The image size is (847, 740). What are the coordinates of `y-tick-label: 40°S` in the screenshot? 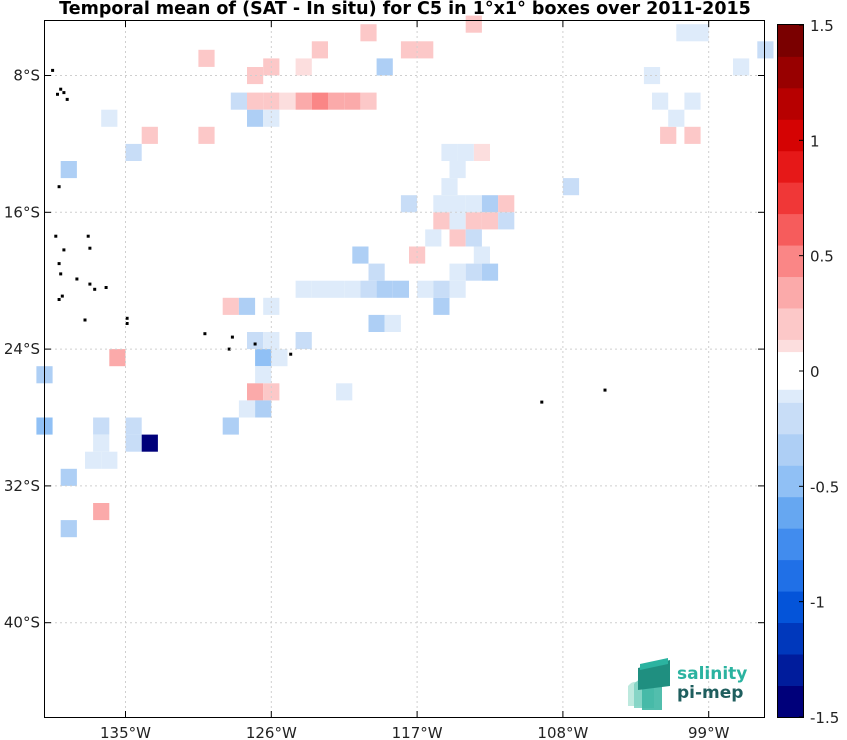 It's located at (22, 623).